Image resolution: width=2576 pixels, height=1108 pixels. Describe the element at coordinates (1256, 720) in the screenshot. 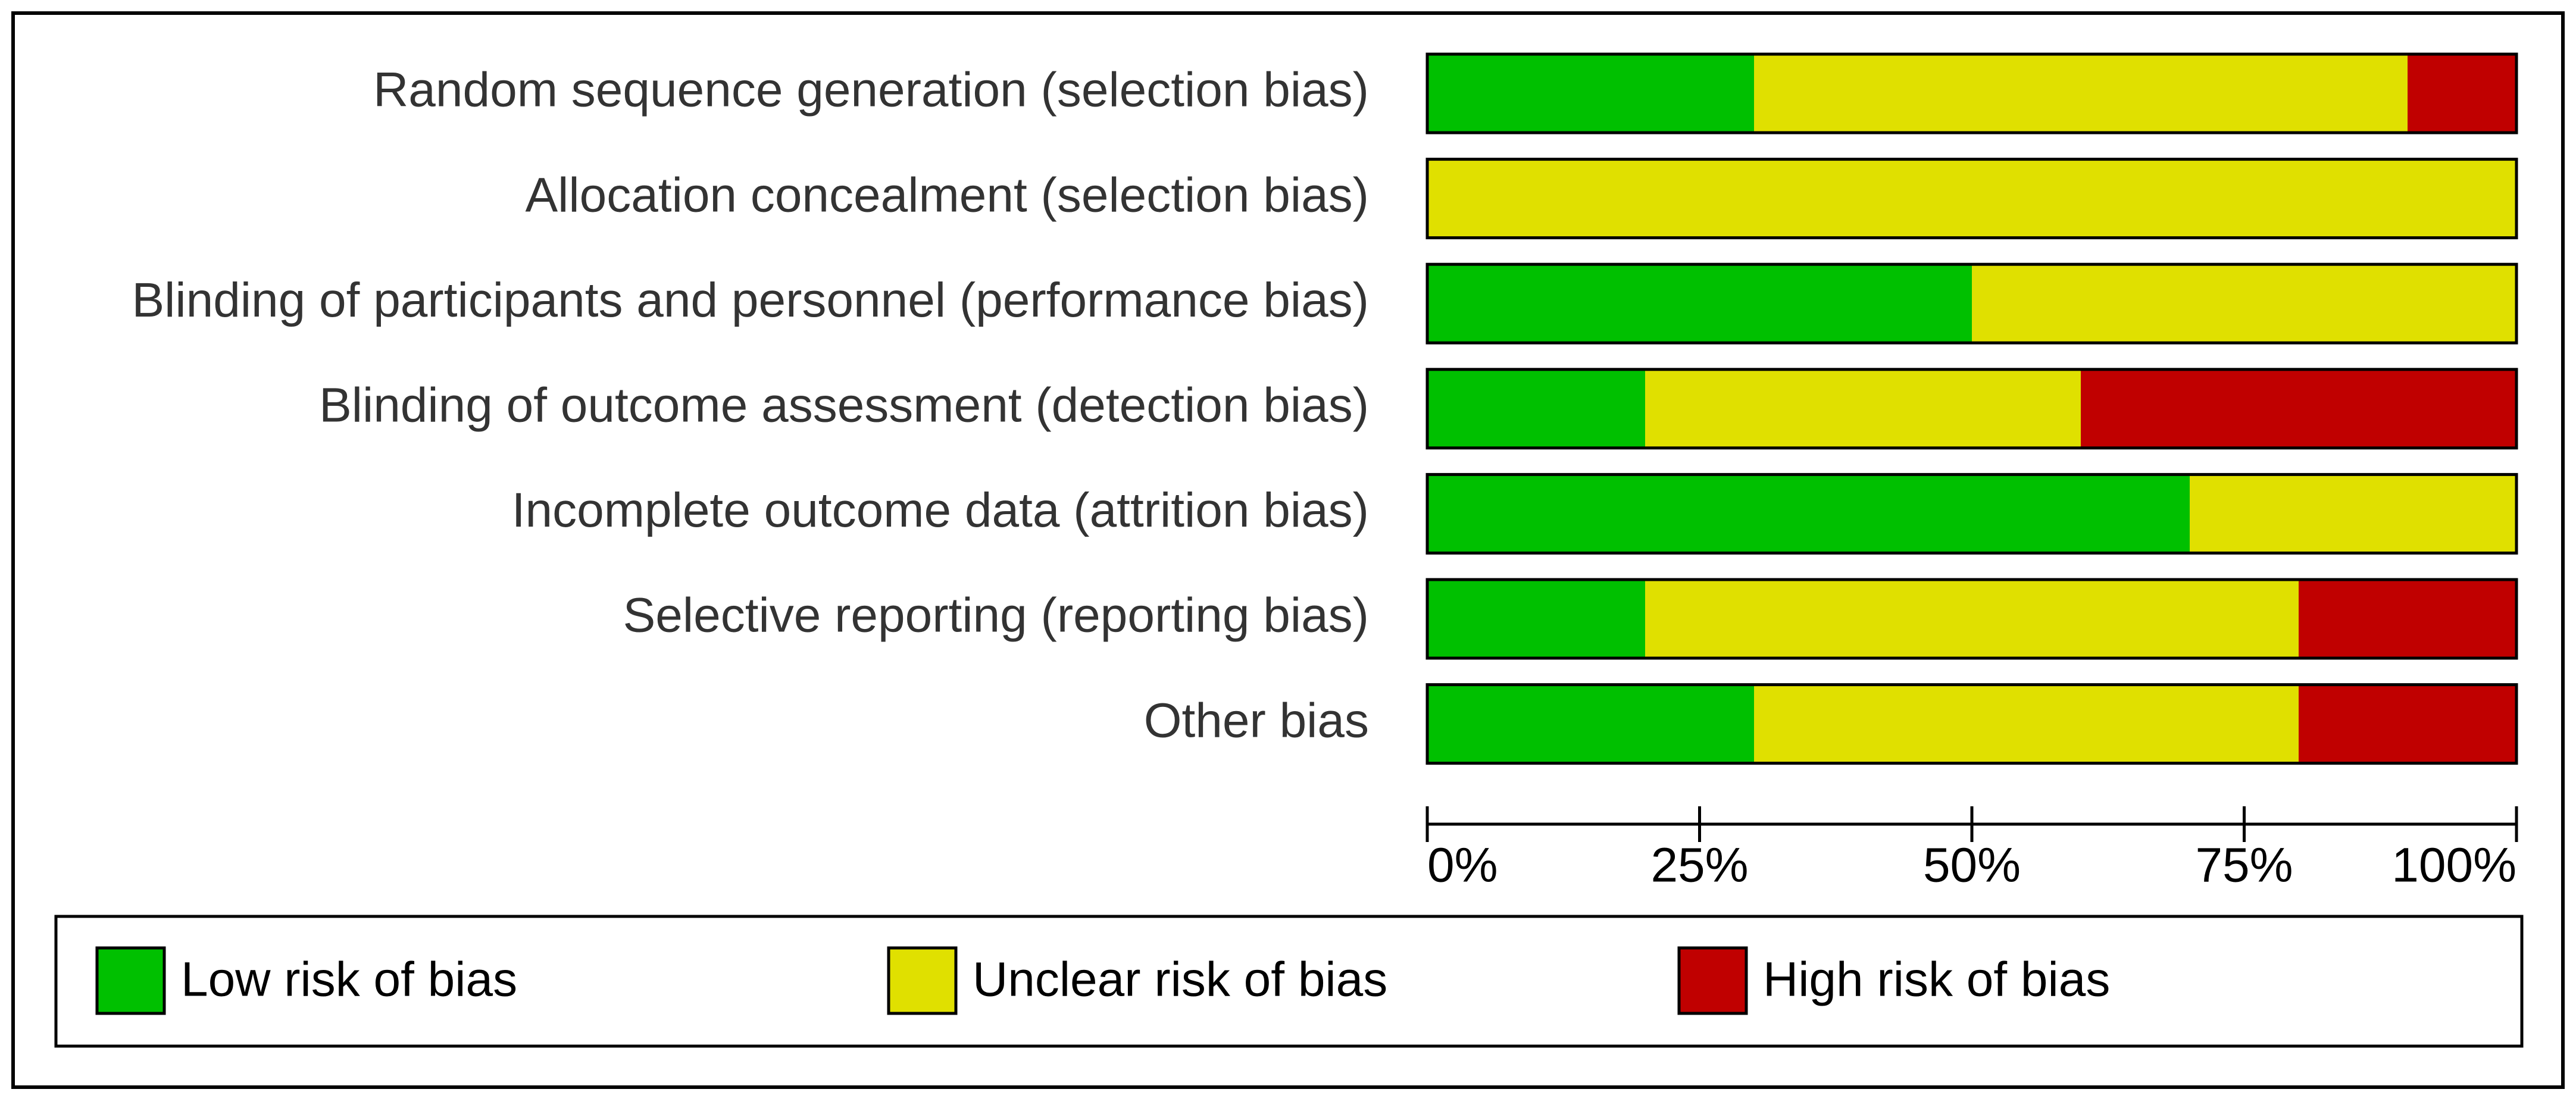

I see `category-label: Other bias` at that location.